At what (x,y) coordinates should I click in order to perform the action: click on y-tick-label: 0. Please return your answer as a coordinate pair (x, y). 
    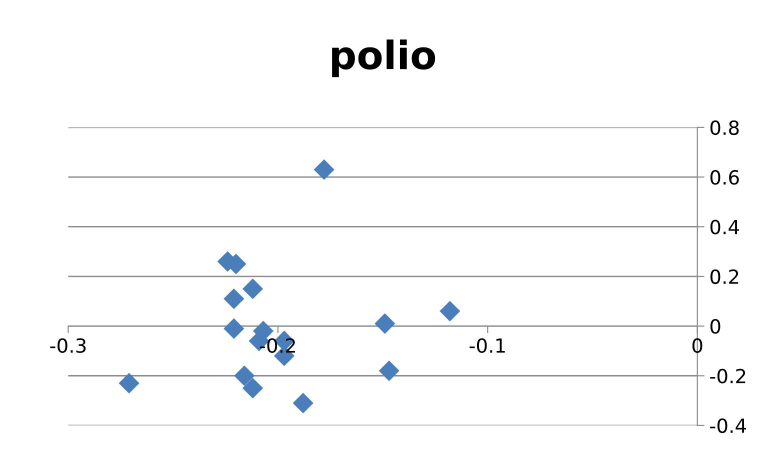
    Looking at the image, I should click on (715, 326).